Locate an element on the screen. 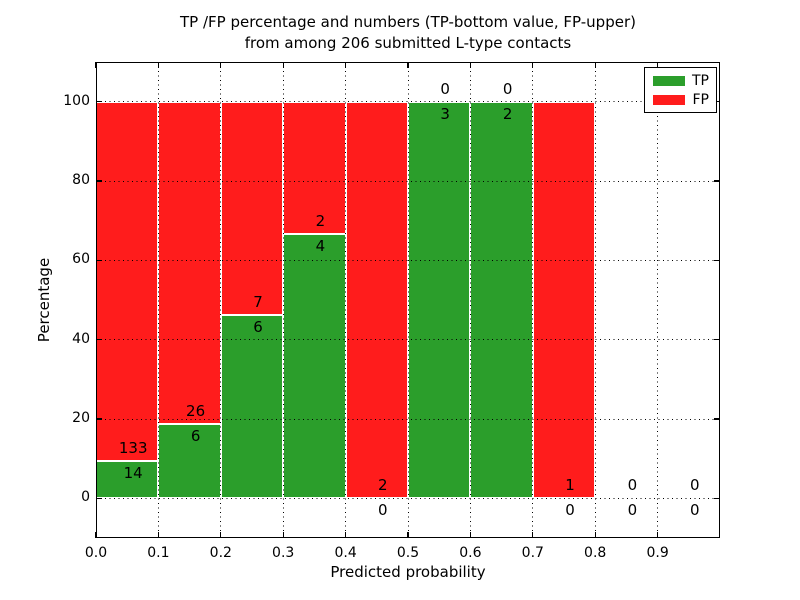 This screenshot has height=600, width=800. x-tick-label: 0.1 is located at coordinates (158, 553).